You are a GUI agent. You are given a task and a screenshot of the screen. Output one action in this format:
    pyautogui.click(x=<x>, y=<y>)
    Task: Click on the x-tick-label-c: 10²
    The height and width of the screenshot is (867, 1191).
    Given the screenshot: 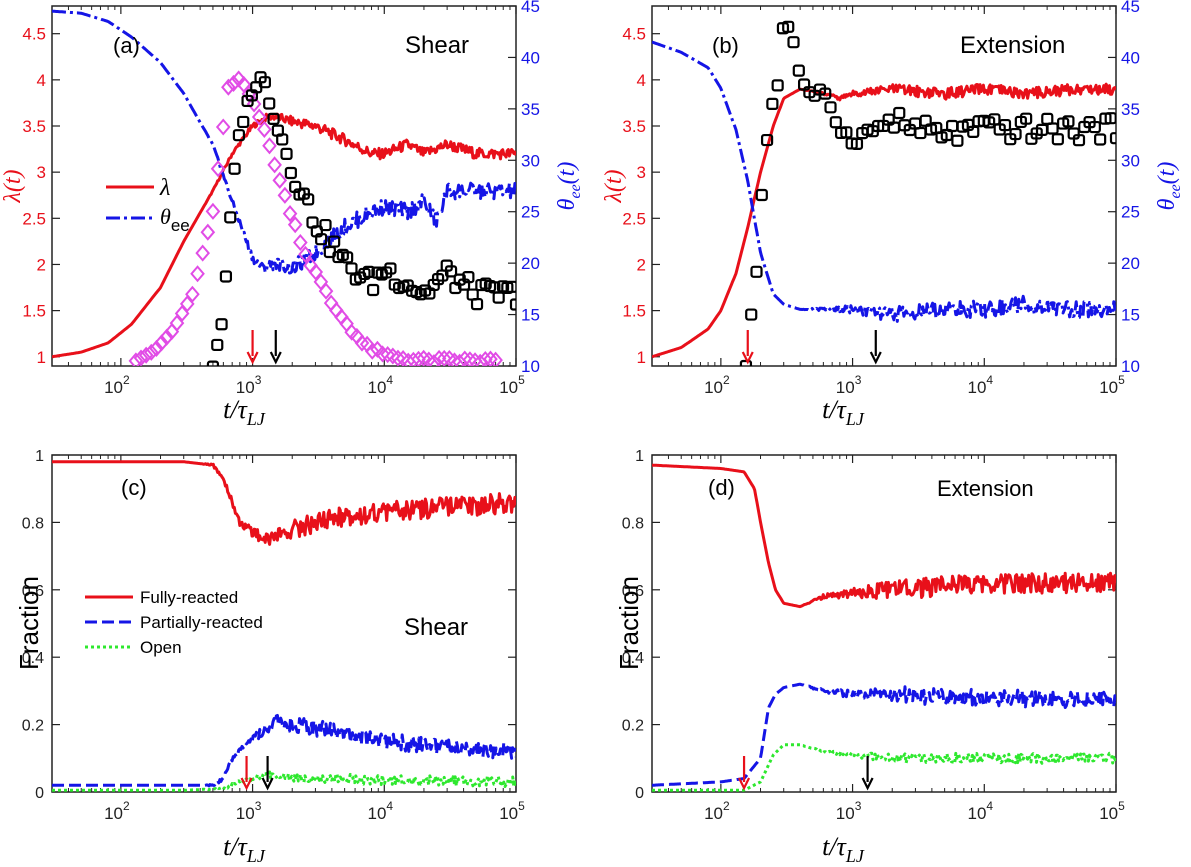 What is the action you would take?
    pyautogui.click(x=117, y=811)
    